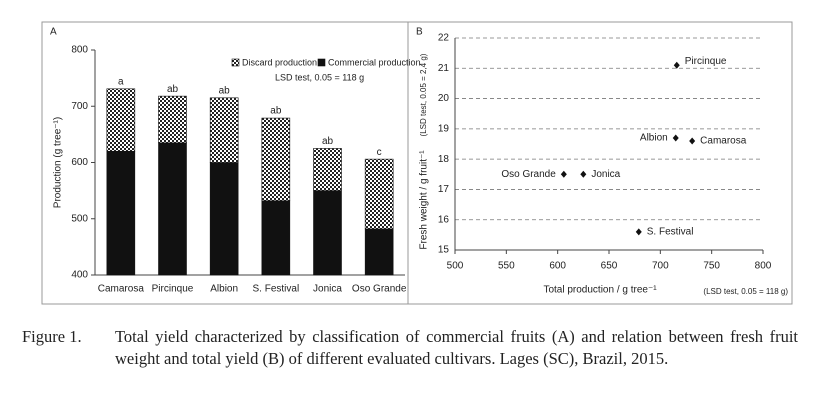  What do you see at coordinates (319, 77) in the screenshot?
I see `lsd-note: LSD test, 0.05 = 118 g` at bounding box center [319, 77].